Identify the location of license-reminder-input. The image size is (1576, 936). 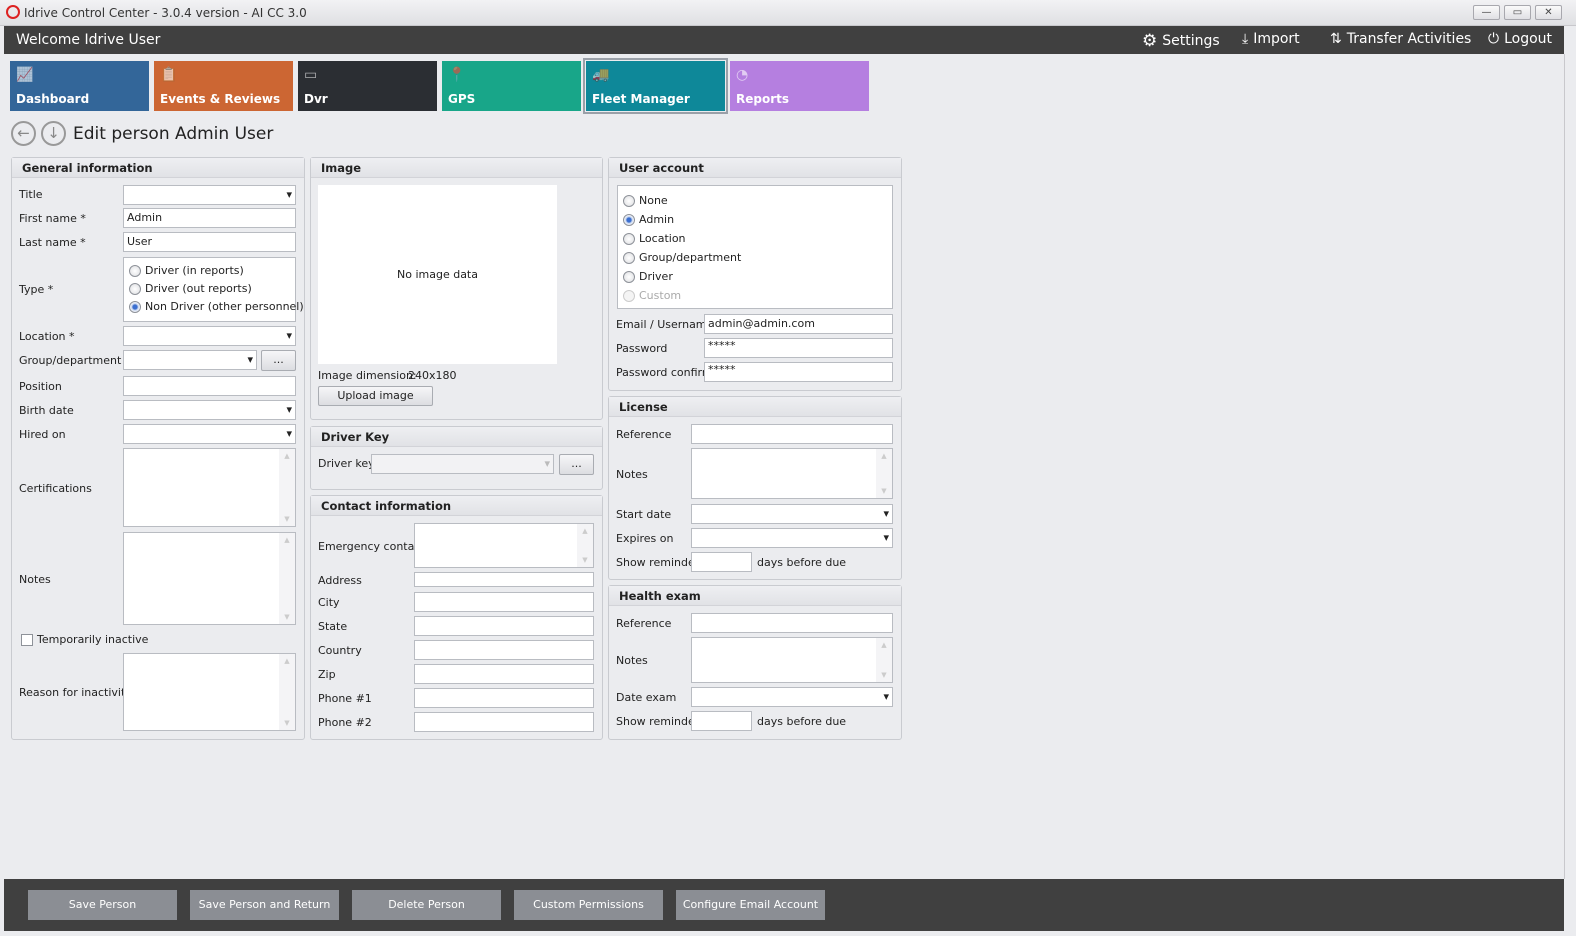
(721, 562).